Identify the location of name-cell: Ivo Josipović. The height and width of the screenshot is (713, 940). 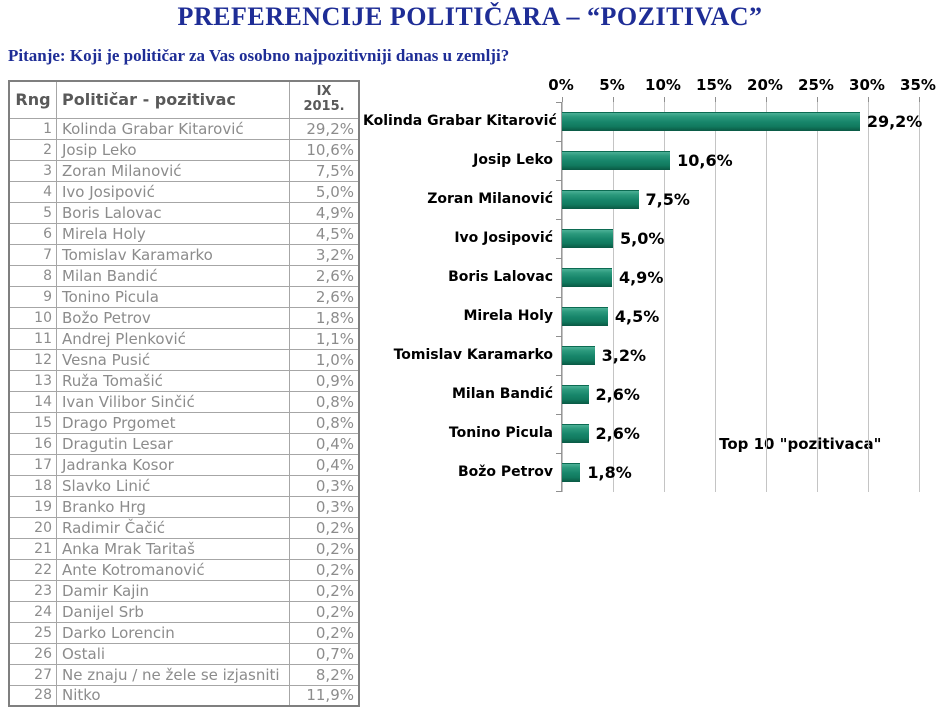
(173, 191).